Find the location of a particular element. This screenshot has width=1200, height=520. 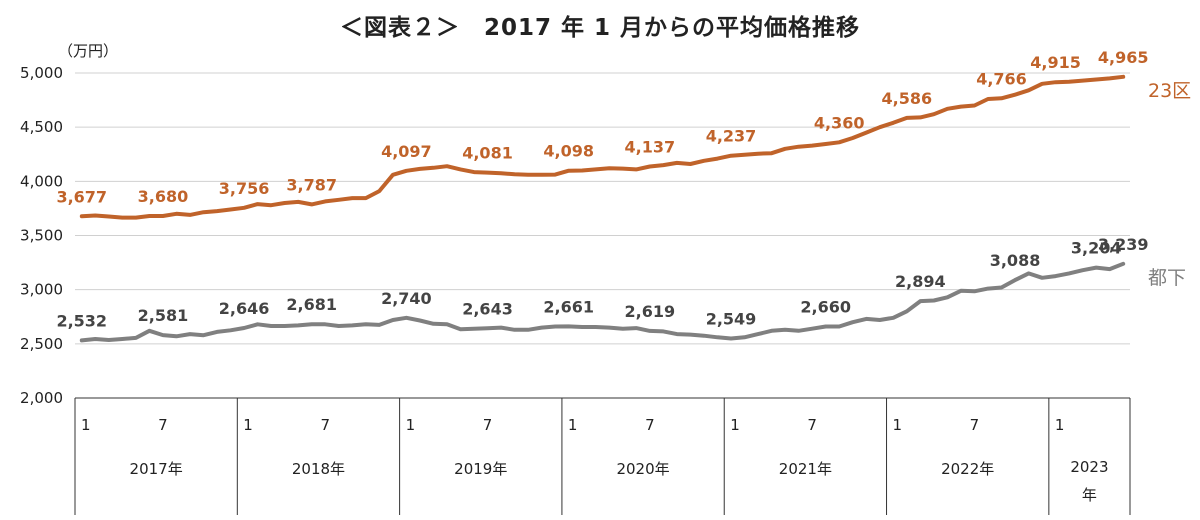

data-label: 2,549 is located at coordinates (731, 319).